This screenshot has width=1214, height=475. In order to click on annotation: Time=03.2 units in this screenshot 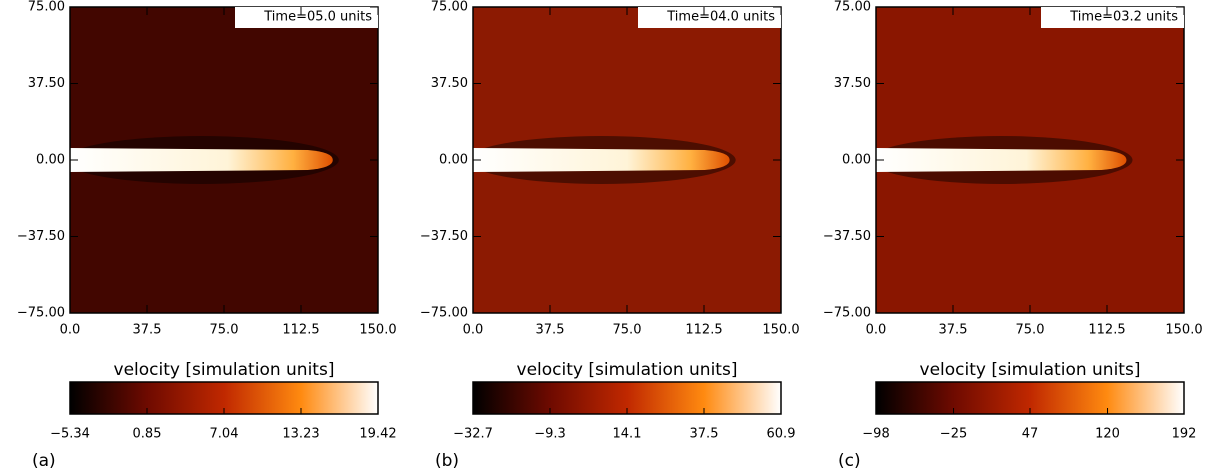, I will do `click(1123, 17)`.